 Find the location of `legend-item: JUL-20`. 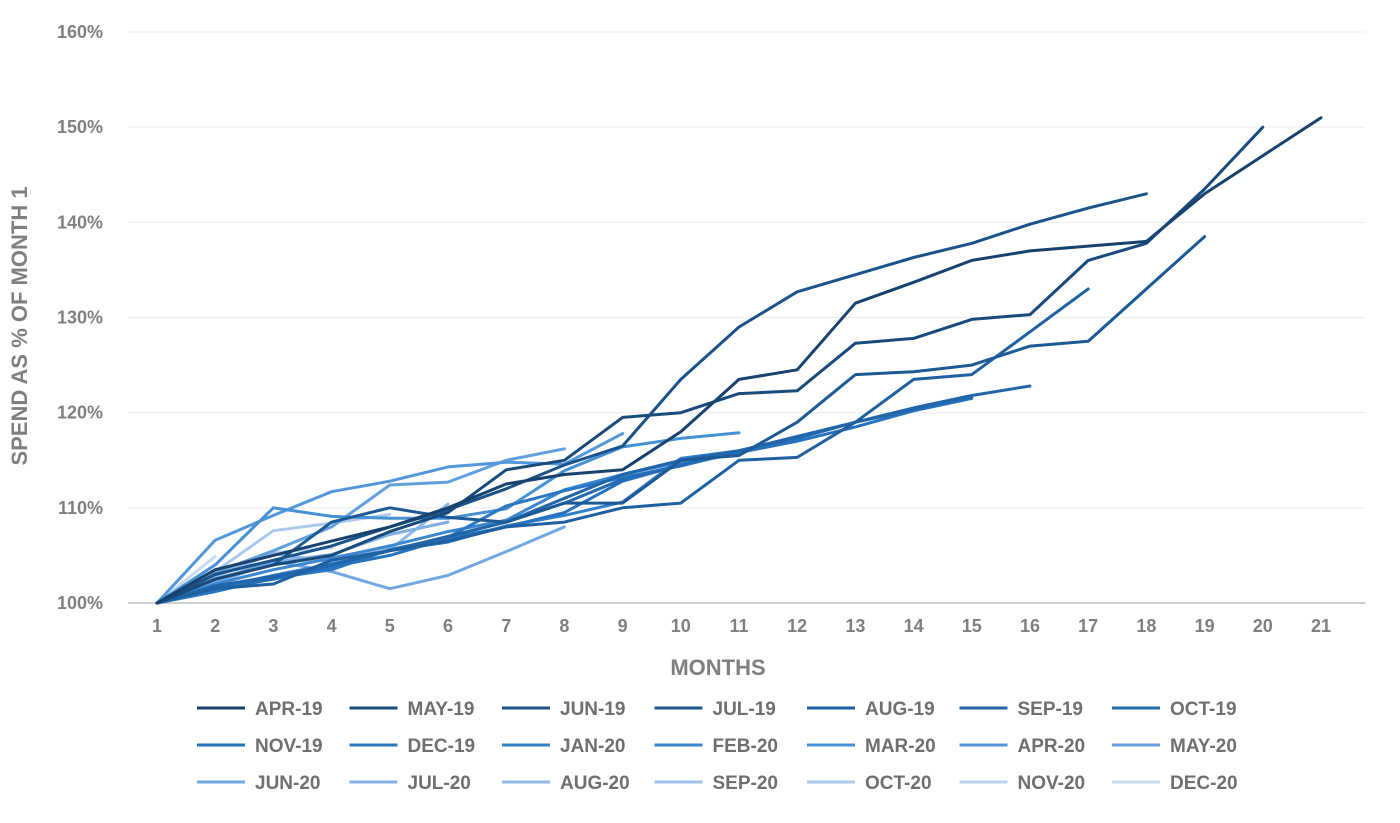

legend-item: JUL-20 is located at coordinates (410, 783).